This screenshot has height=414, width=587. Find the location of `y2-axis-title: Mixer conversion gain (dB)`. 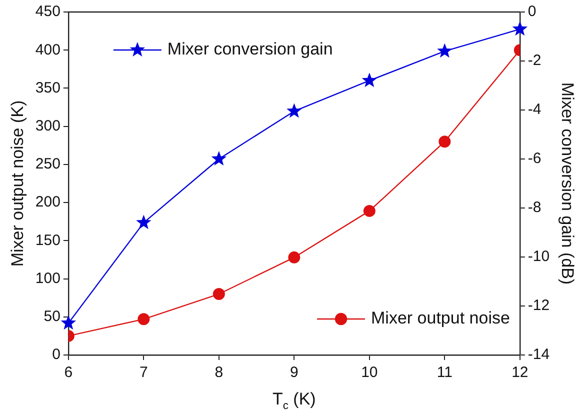

y2-axis-title: Mixer conversion gain (dB) is located at coordinates (568, 183).